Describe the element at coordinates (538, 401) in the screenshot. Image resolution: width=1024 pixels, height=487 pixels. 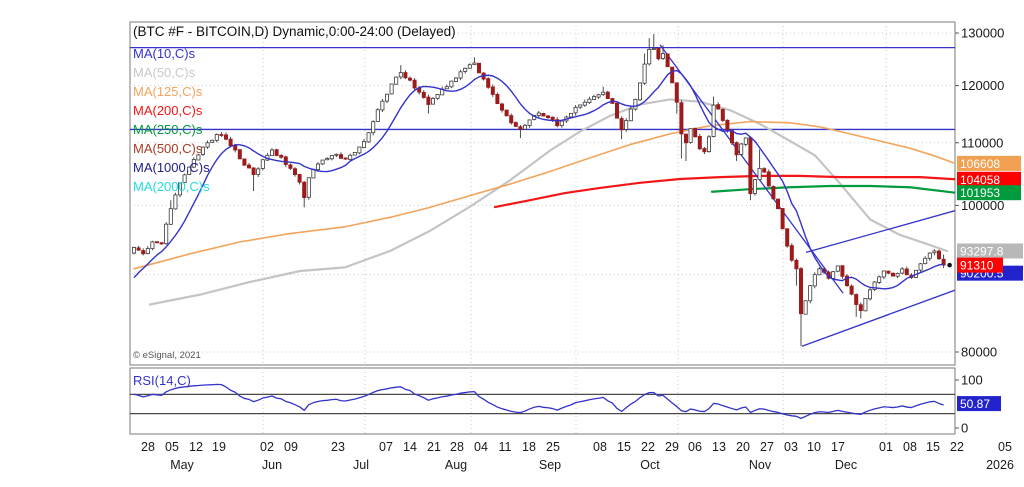
I see `rsi-line` at that location.